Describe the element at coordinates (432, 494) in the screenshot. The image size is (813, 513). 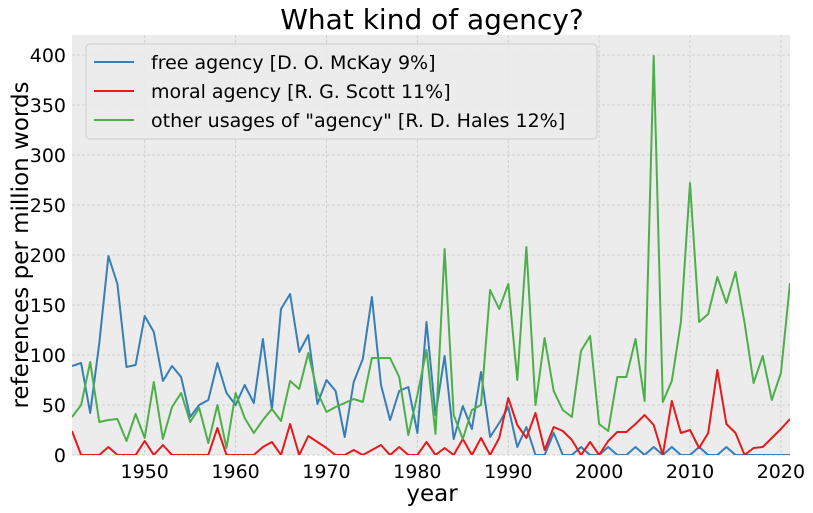
I see `x-axis-label: year` at that location.